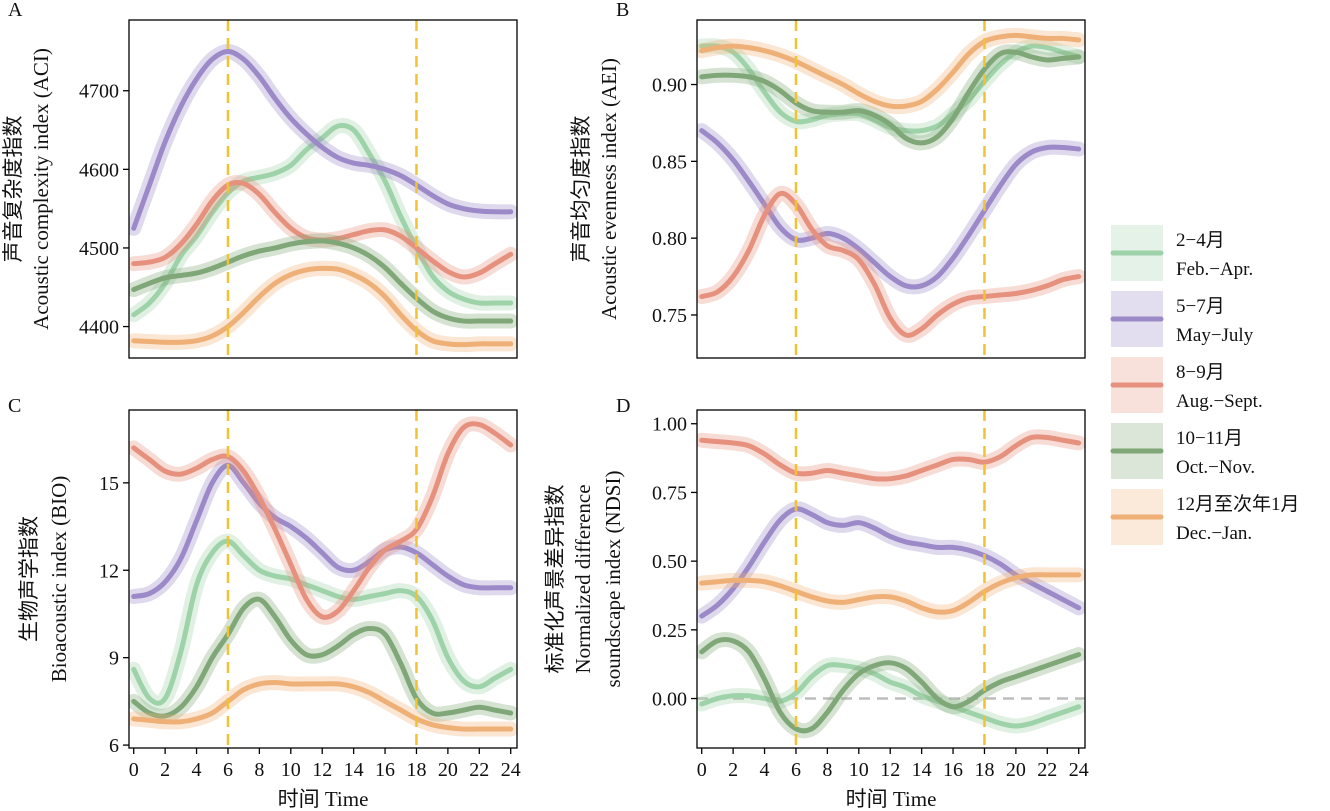 The image size is (1330, 811). What do you see at coordinates (1215, 467) in the screenshot?
I see `legend-label-en: Oct.−Nov.` at bounding box center [1215, 467].